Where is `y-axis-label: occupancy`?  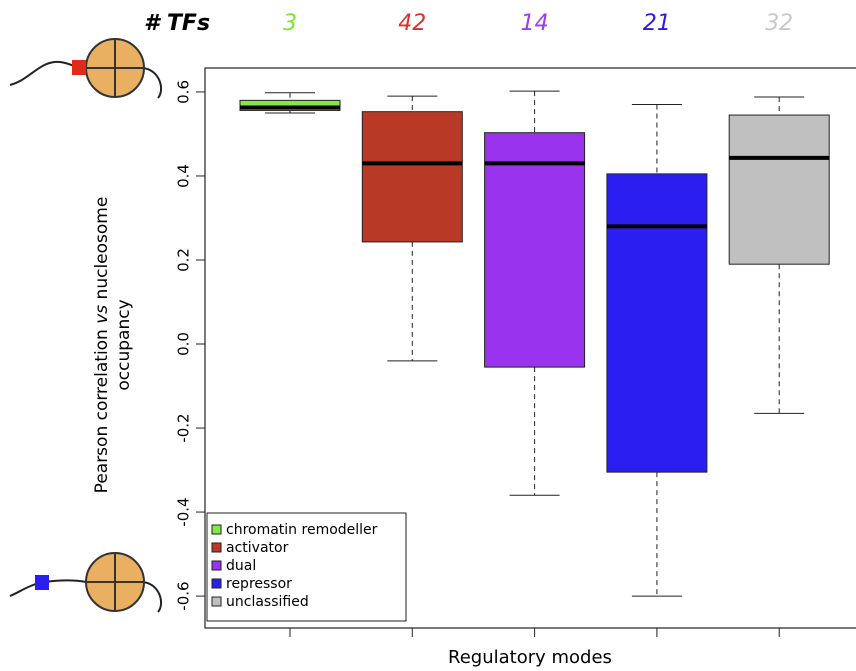
y-axis-label: occupancy is located at coordinates (124, 344).